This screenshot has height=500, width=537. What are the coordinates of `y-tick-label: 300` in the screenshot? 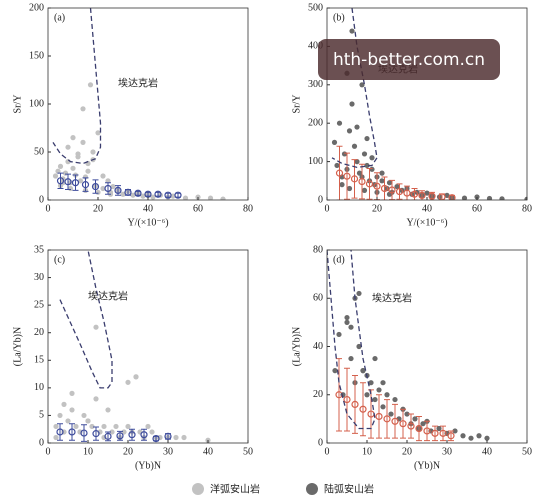 It's located at (315, 84).